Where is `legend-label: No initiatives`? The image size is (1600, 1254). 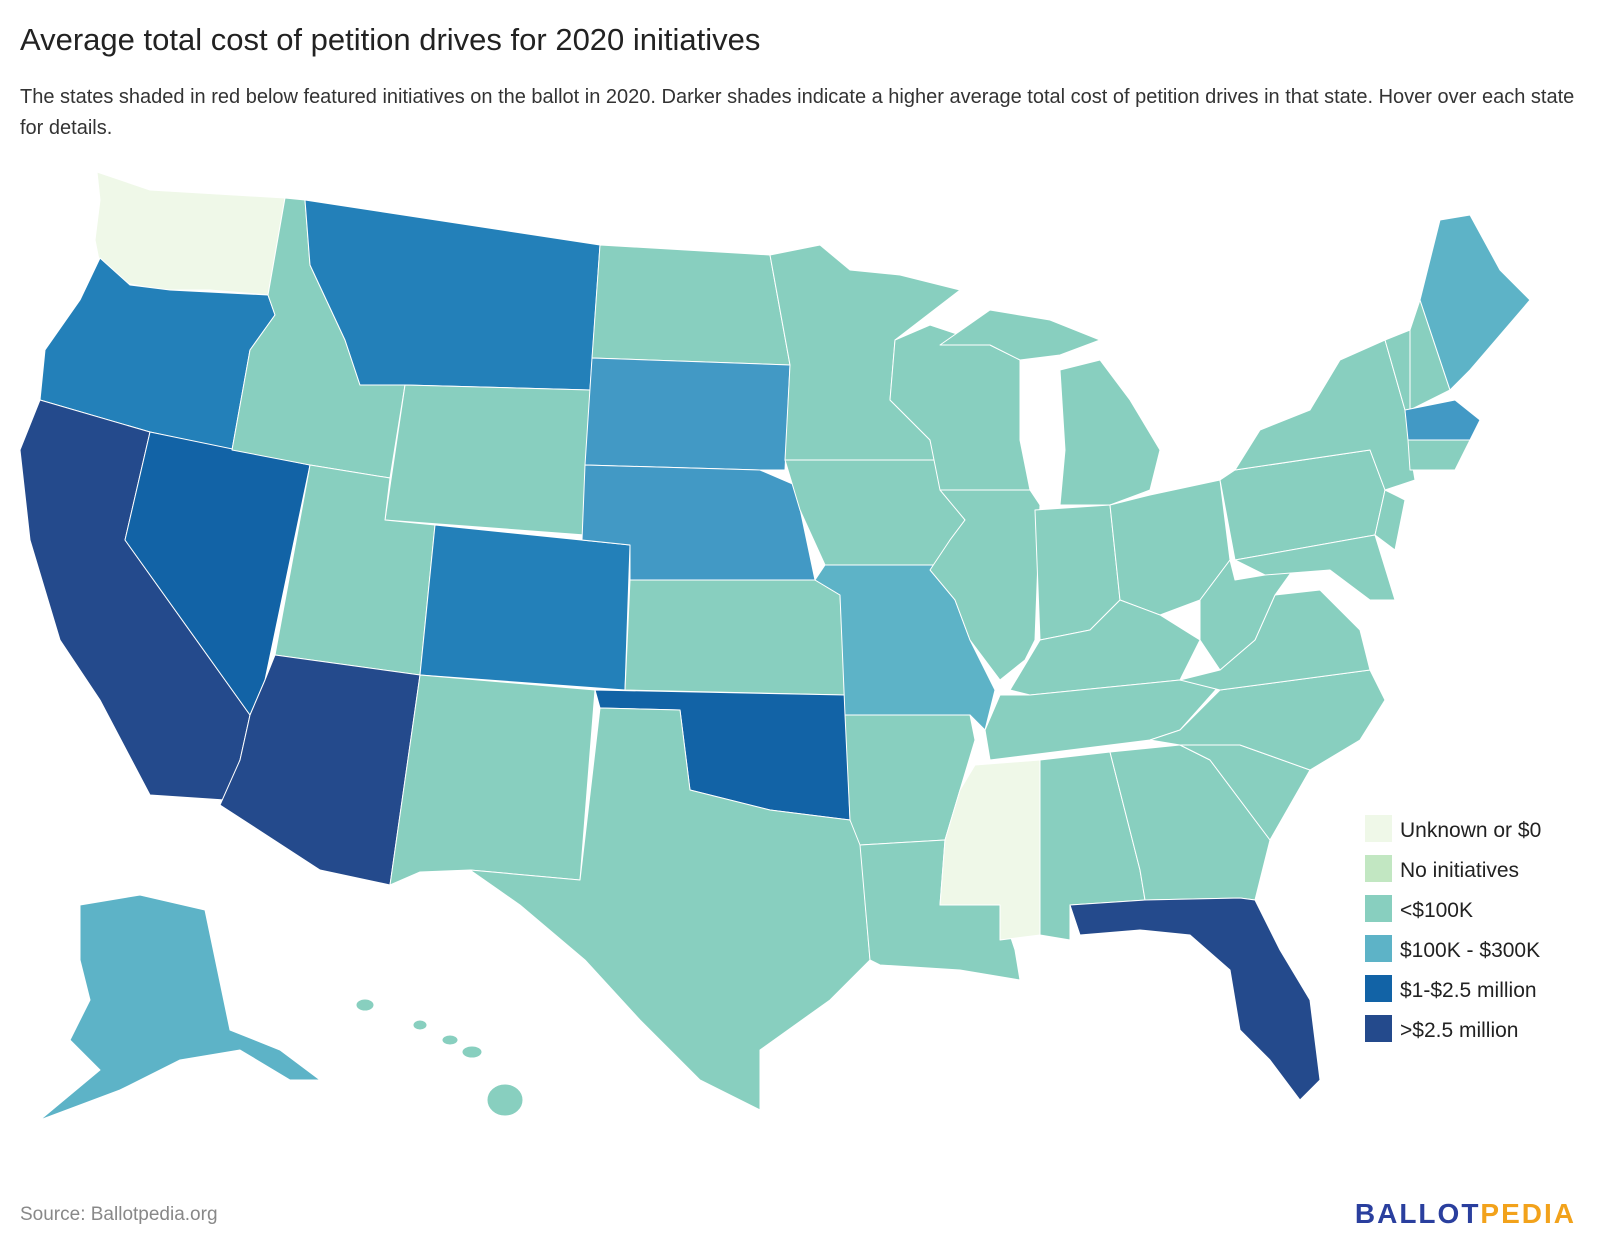
legend-label: No initiatives is located at coordinates (1460, 870).